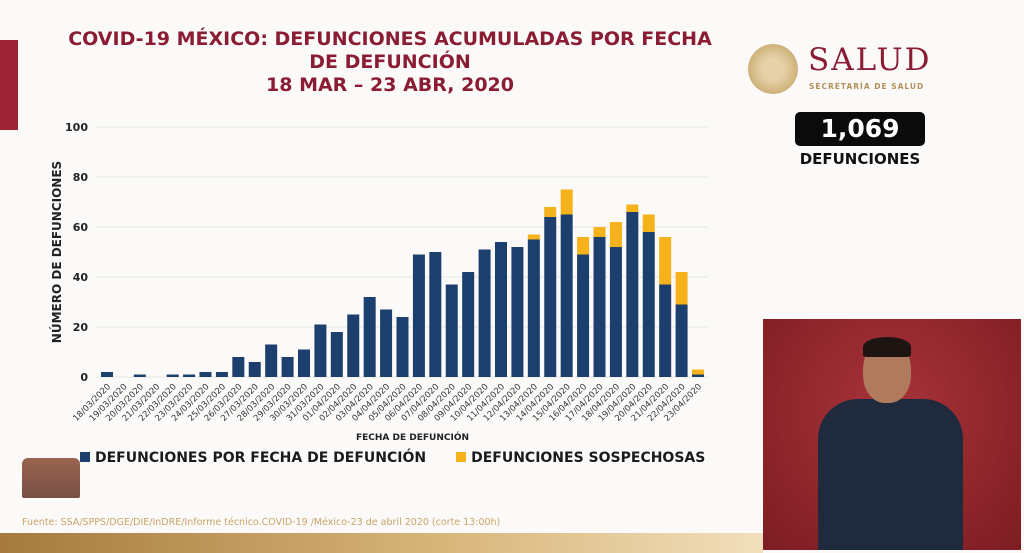 This screenshot has height=553, width=1024. I want to click on accent-bar, so click(9, 85).